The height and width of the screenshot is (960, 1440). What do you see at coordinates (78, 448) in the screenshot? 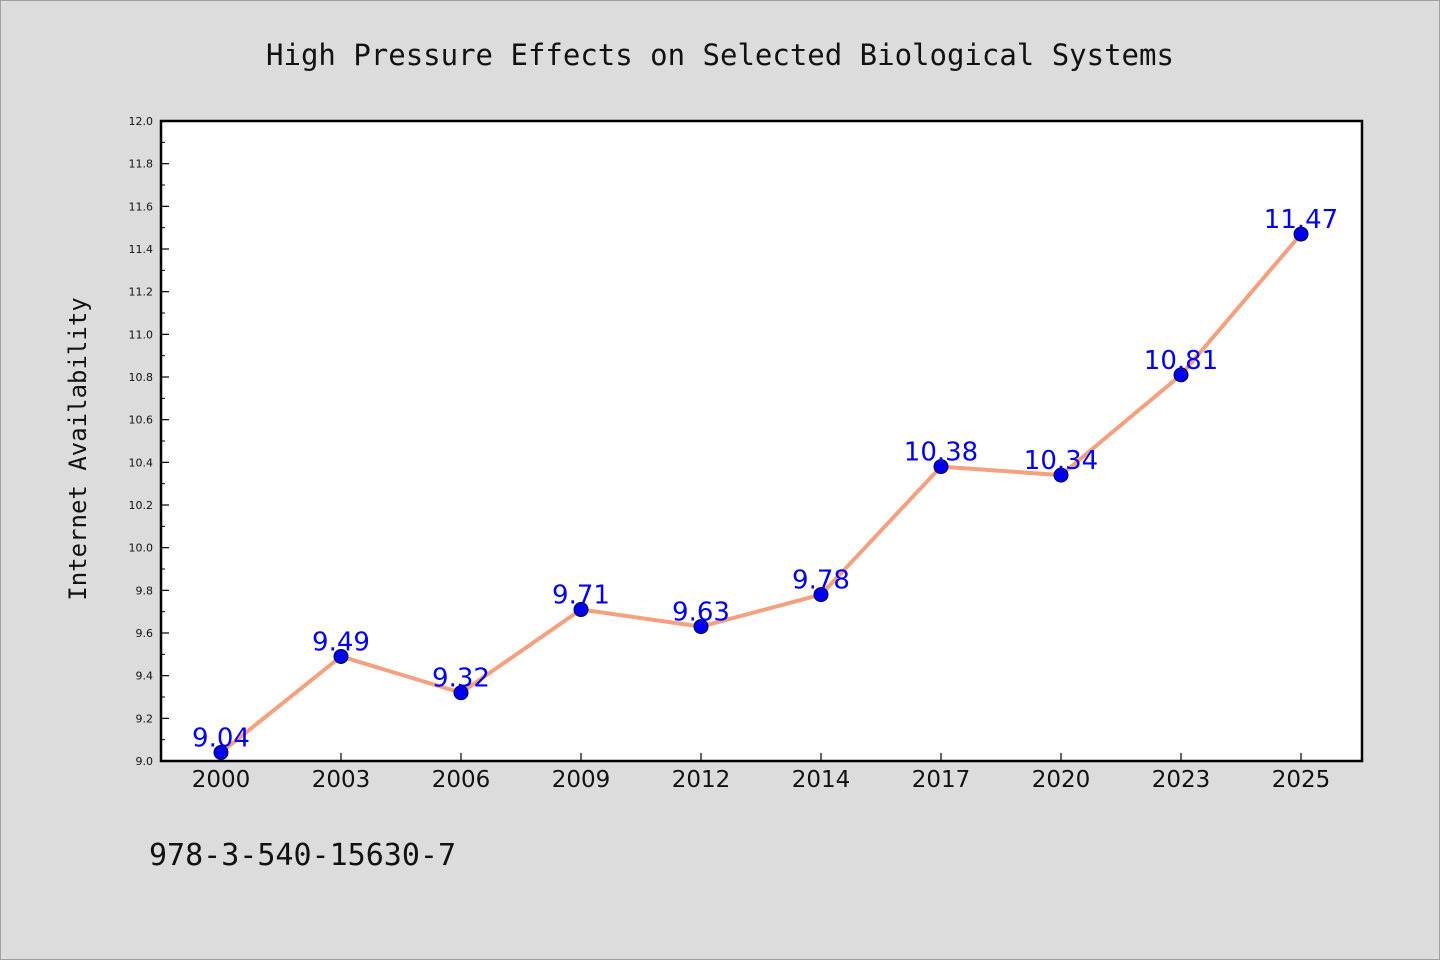
I see `y-axis-label: Internet Availability` at bounding box center [78, 448].